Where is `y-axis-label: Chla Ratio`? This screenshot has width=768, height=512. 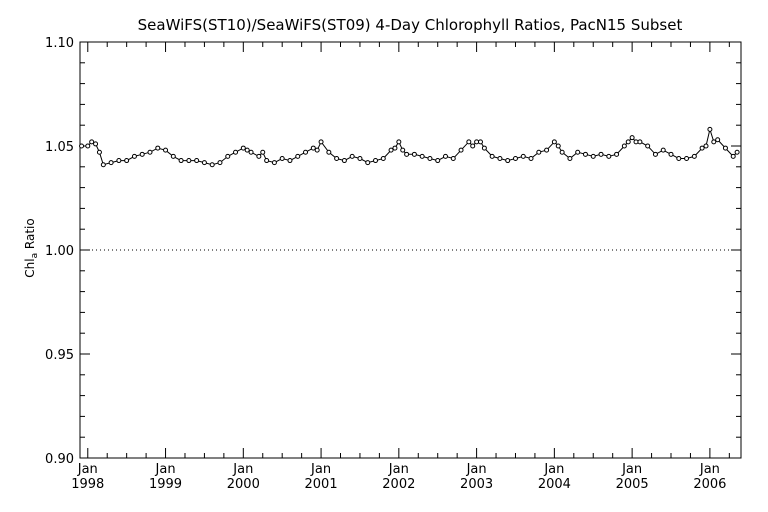
y-axis-label: Chla Ratio is located at coordinates (31, 247).